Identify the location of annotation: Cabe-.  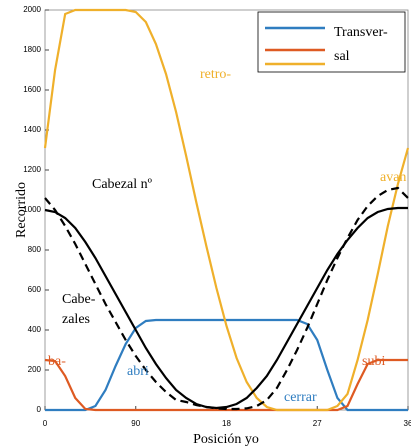
(79, 299).